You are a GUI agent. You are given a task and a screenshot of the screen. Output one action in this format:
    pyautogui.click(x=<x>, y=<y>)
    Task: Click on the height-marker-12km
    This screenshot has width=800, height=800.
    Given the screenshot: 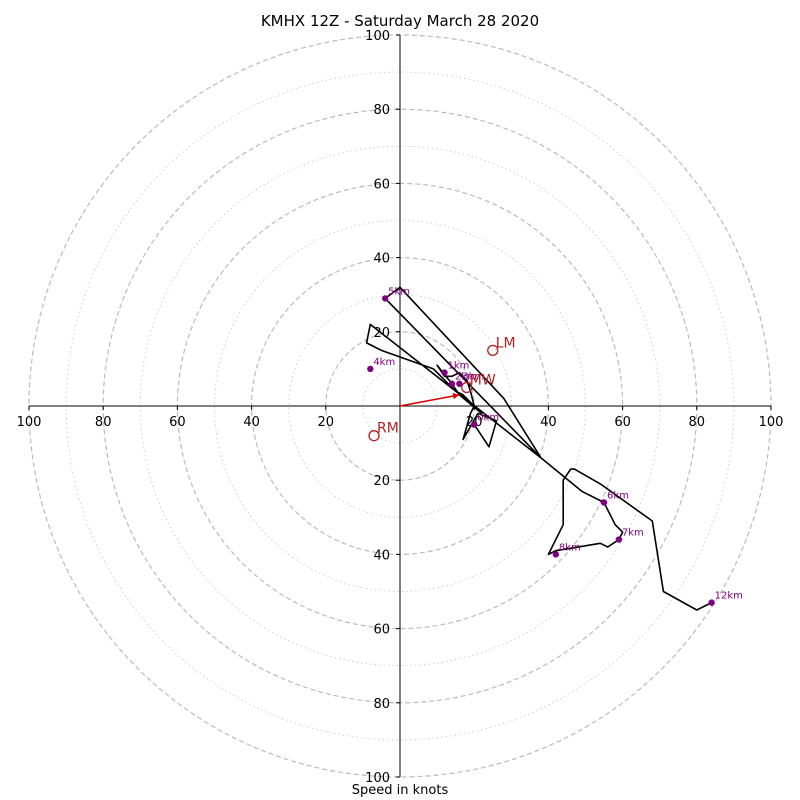 What is the action you would take?
    pyautogui.click(x=711, y=602)
    